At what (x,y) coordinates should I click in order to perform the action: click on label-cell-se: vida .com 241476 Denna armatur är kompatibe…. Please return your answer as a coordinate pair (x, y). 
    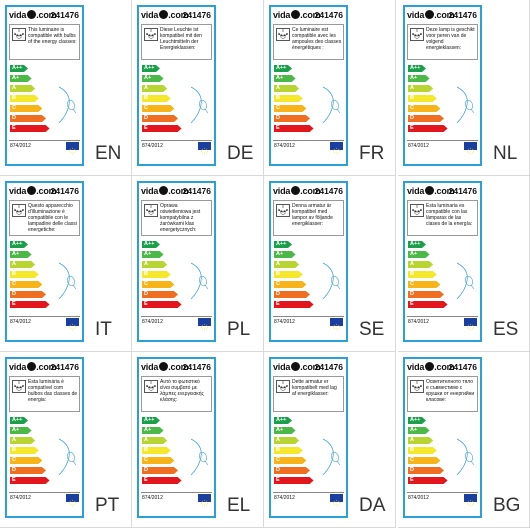
    Looking at the image, I should click on (330, 264).